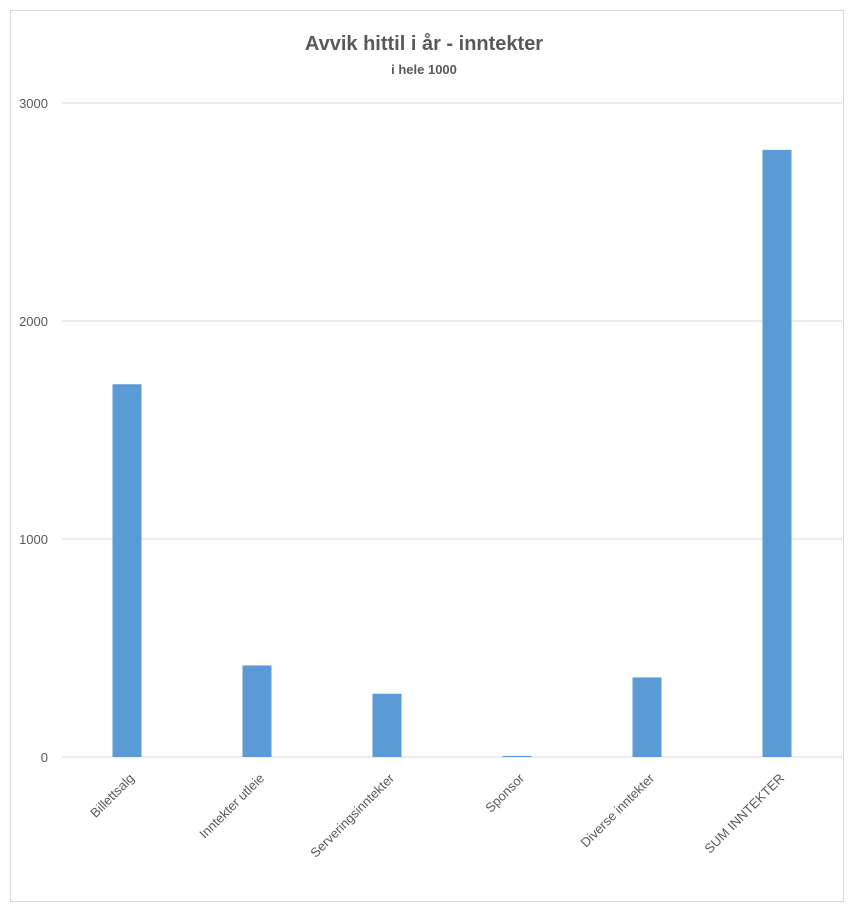 This screenshot has height=907, width=849. What do you see at coordinates (647, 717) in the screenshot?
I see `bar-diverse-inntekter` at bounding box center [647, 717].